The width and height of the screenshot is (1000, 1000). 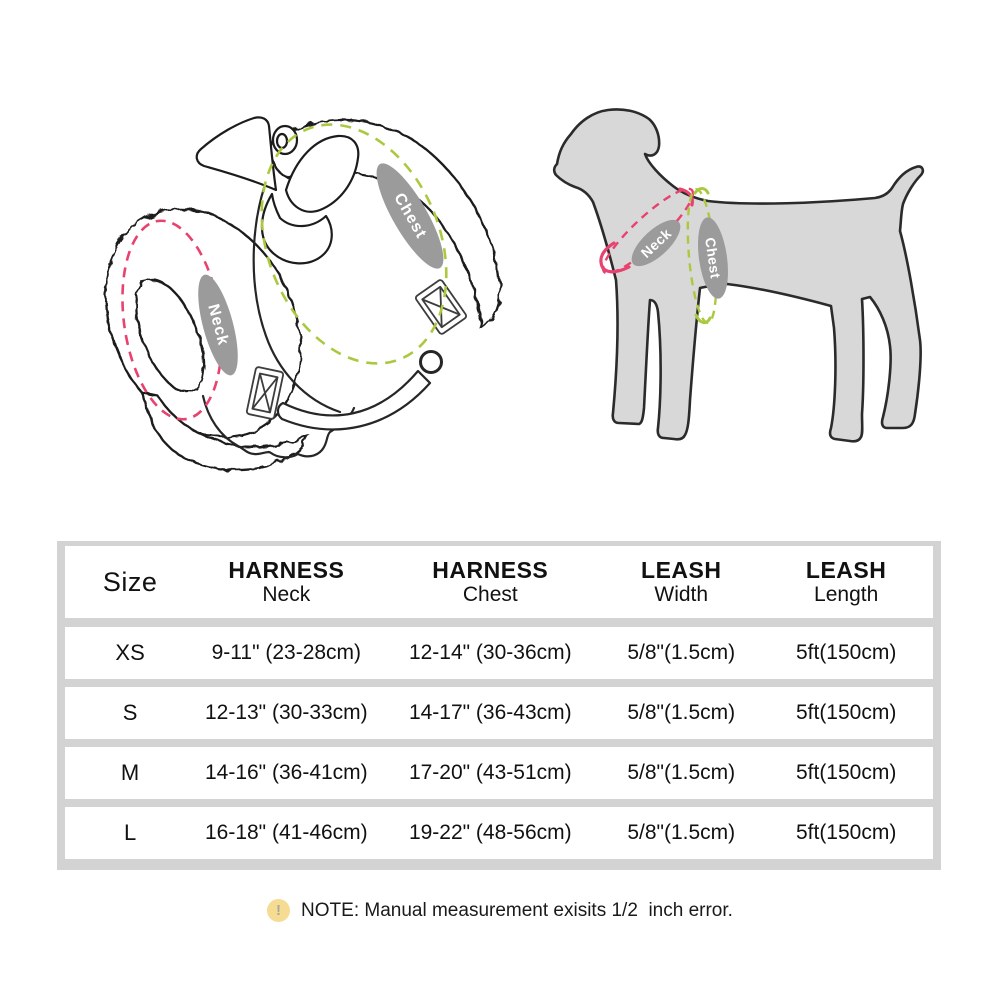 I want to click on harness-d-ring-hole, so click(x=282, y=141).